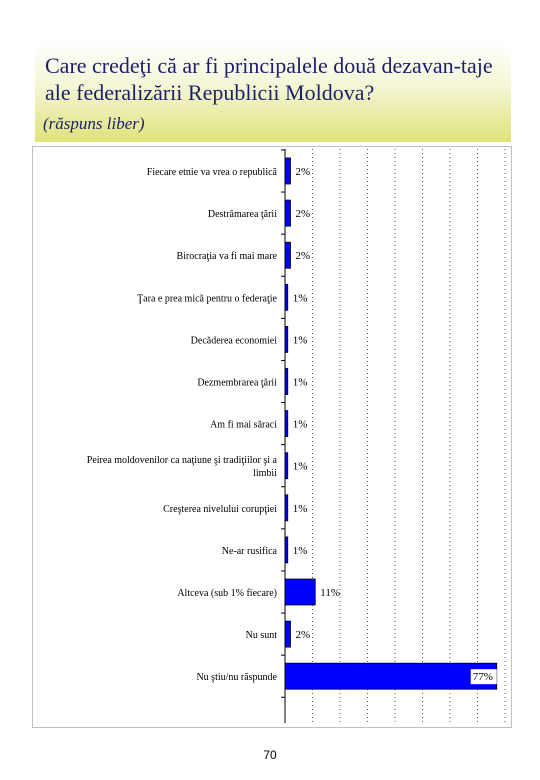 This screenshot has width=540, height=780. What do you see at coordinates (330, 593) in the screenshot?
I see `data-label: 11%` at bounding box center [330, 593].